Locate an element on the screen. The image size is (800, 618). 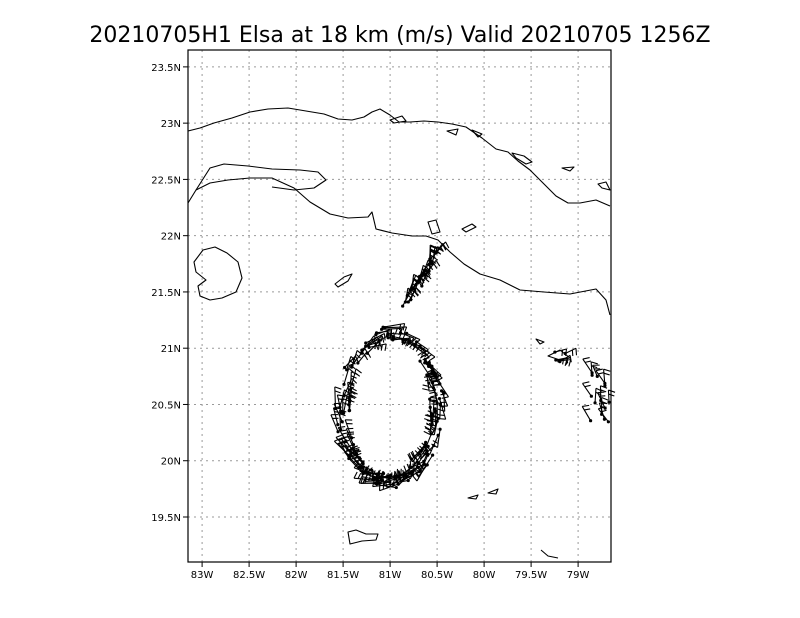
x-tick-label: 82.5W is located at coordinates (249, 575).